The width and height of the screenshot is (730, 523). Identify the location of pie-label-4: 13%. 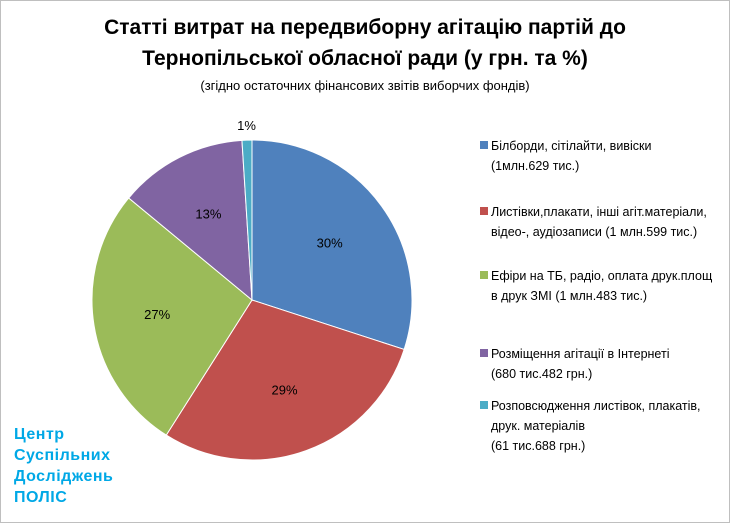
(208, 213).